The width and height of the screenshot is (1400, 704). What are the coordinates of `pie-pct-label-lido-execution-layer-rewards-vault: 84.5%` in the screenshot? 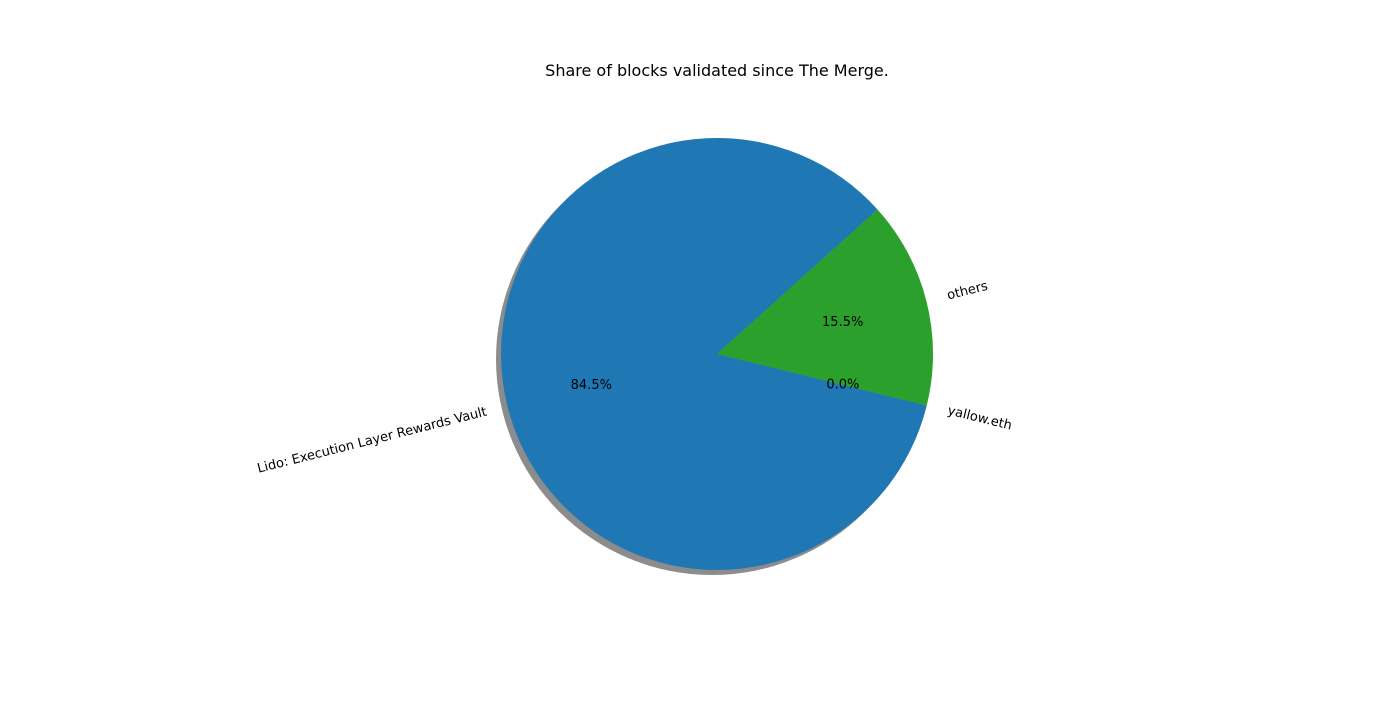 It's located at (591, 385).